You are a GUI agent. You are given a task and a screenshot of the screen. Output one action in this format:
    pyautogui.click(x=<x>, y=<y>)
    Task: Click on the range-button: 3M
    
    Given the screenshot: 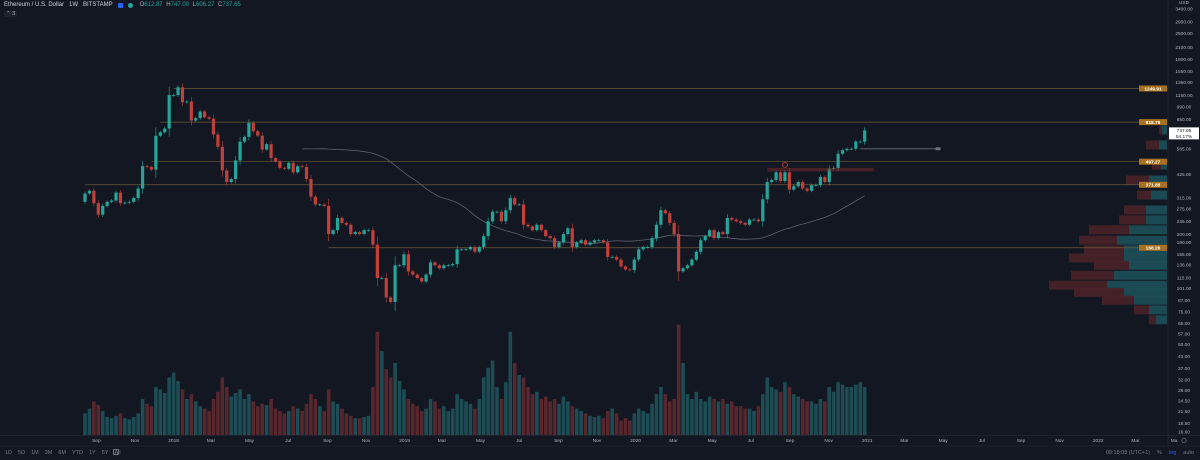 What is the action you would take?
    pyautogui.click(x=48, y=453)
    